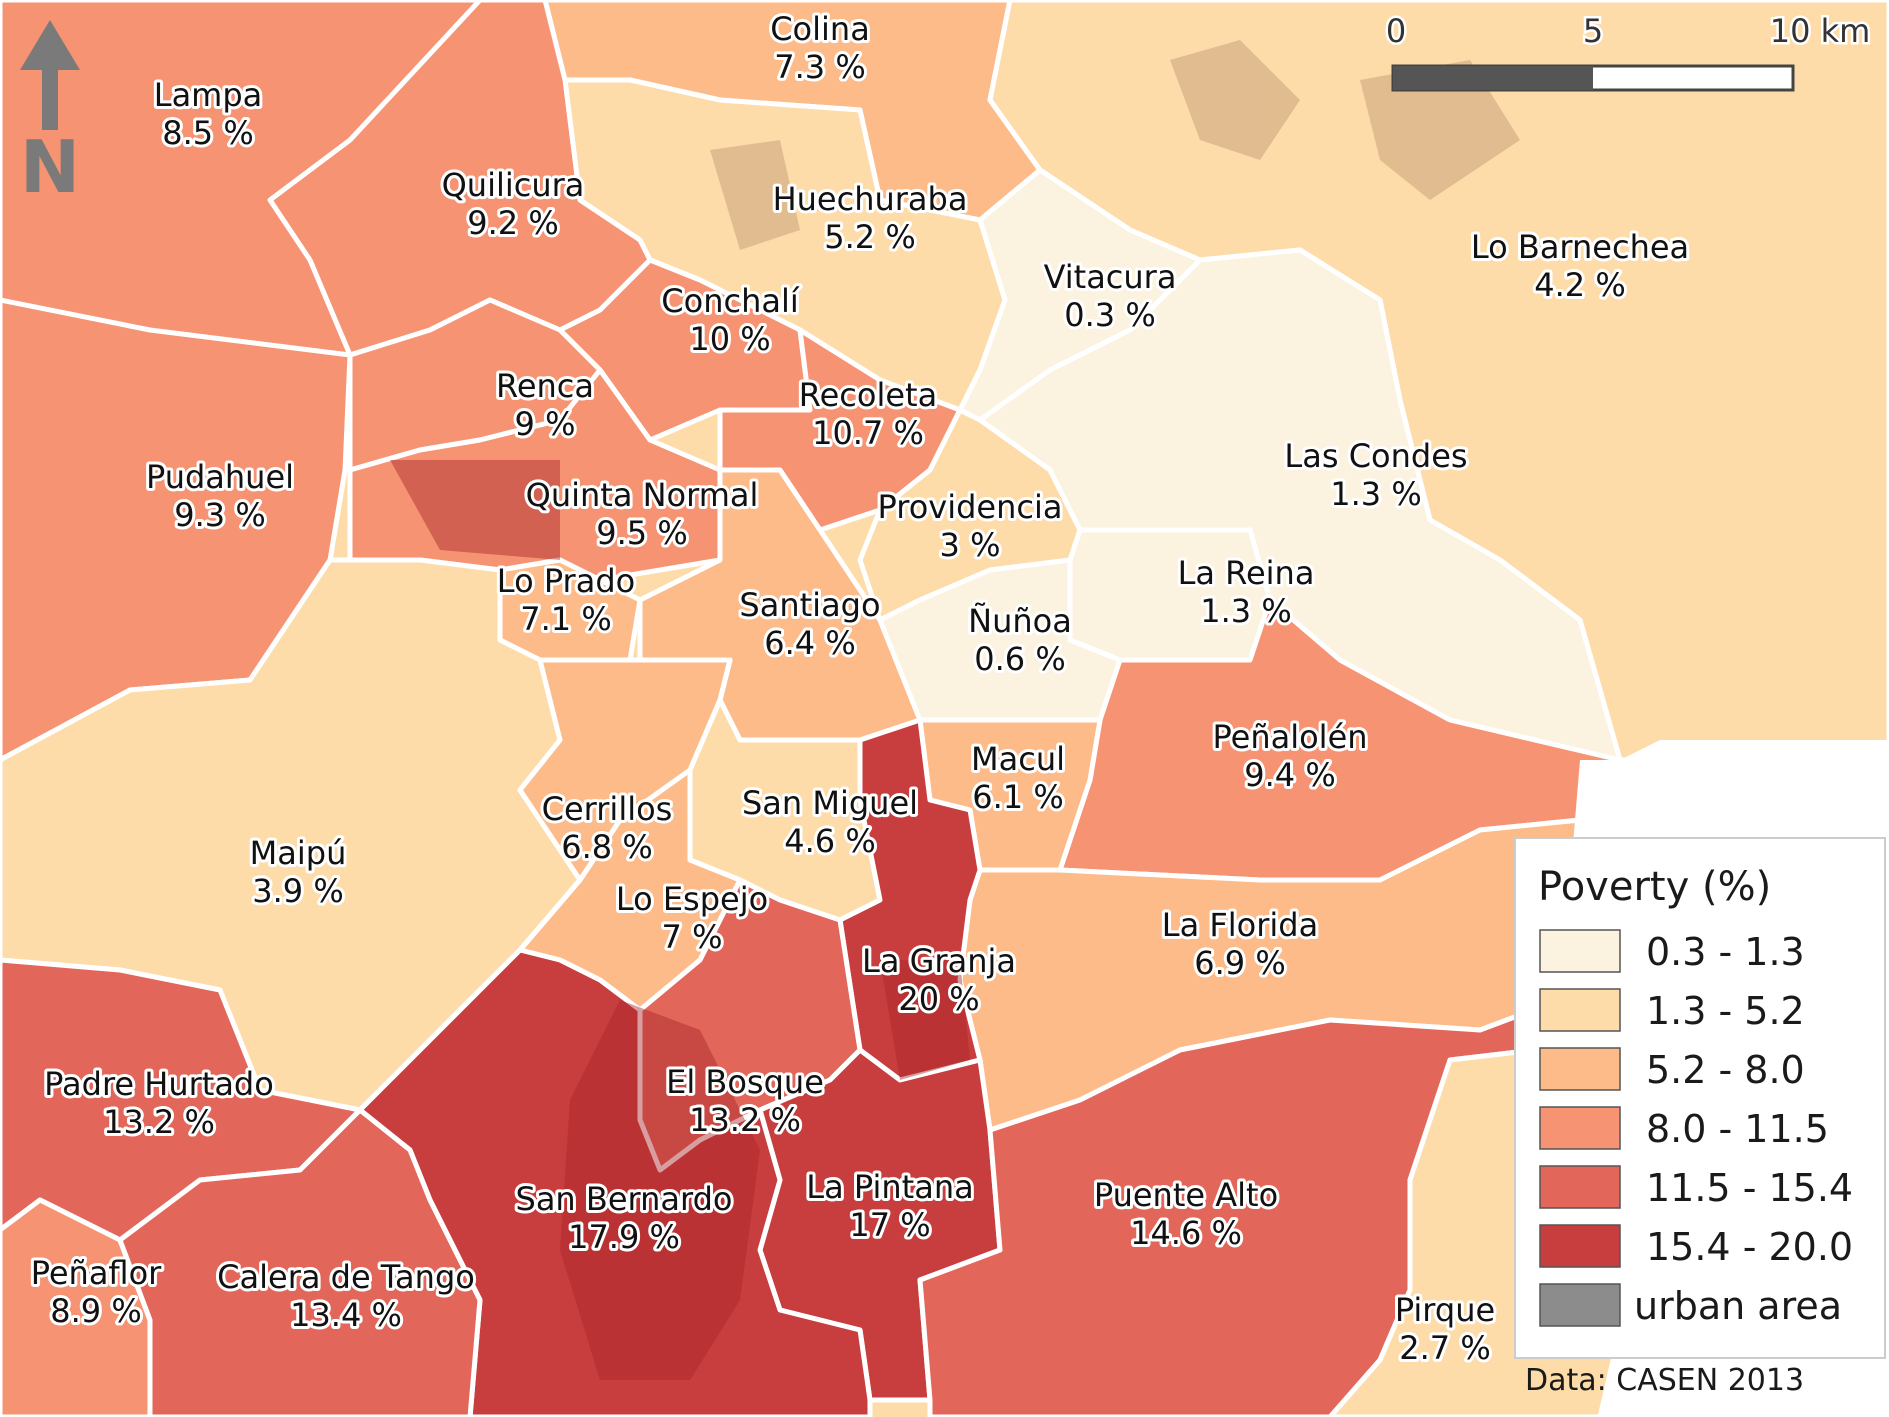  What do you see at coordinates (685, 350) in the screenshot?
I see `region-conchali` at bounding box center [685, 350].